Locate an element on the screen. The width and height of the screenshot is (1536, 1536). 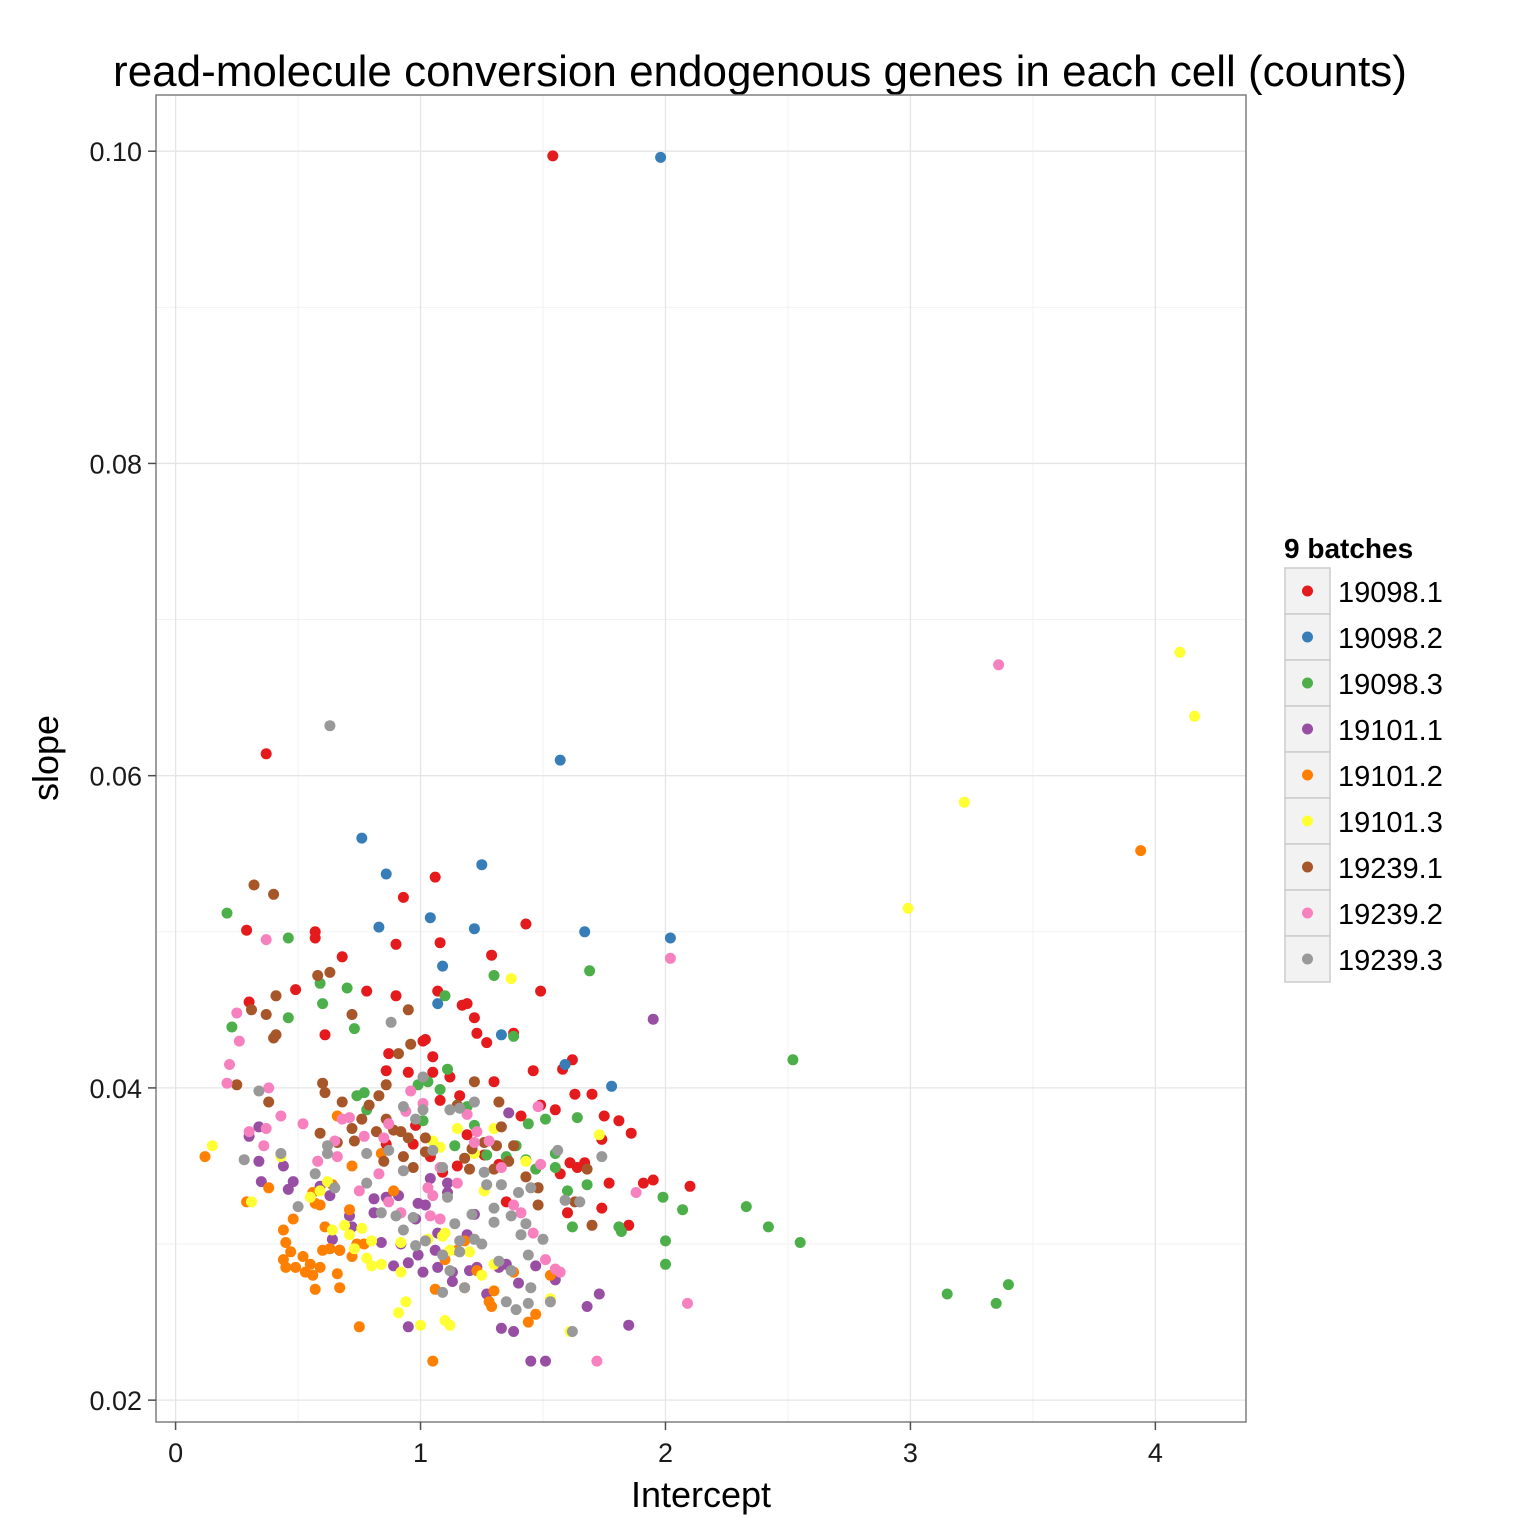
series-19239.1 is located at coordinates (414, 1055).